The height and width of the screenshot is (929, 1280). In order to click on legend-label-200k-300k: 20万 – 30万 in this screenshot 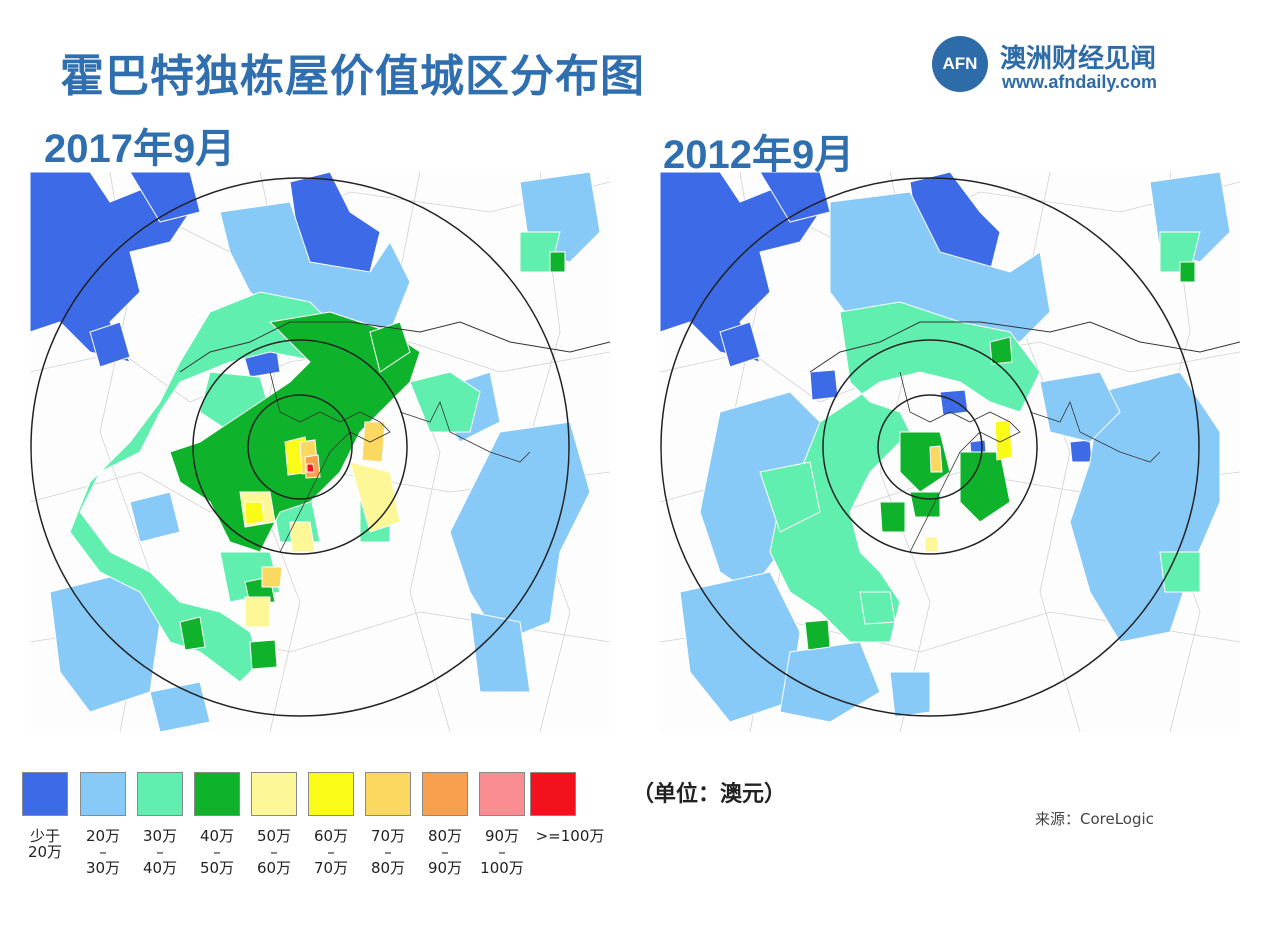, I will do `click(103, 852)`.